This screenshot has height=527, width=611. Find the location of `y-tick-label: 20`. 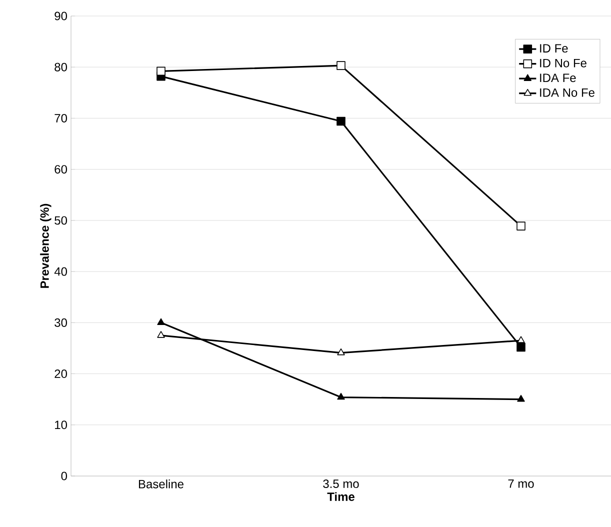

y-tick-label: 20 is located at coordinates (61, 374).